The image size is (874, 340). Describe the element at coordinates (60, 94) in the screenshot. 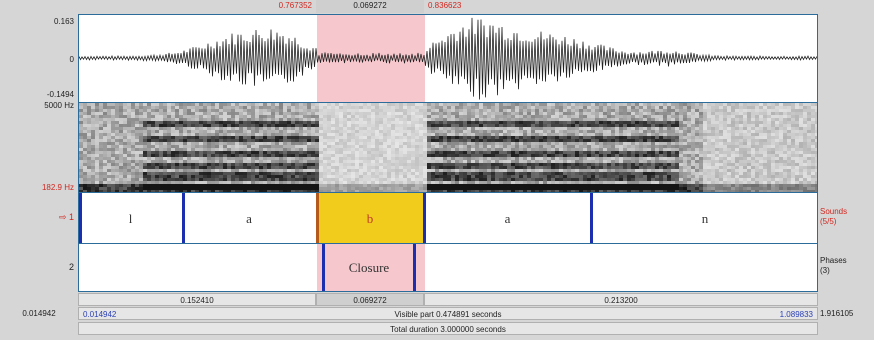

I see `waveform-min-label: -0.1494` at that location.